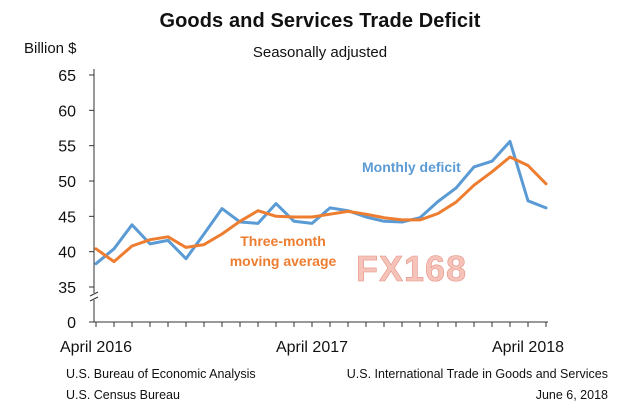 This screenshot has height=415, width=640. Describe the element at coordinates (67, 217) in the screenshot. I see `y-tick-label: 45` at that location.